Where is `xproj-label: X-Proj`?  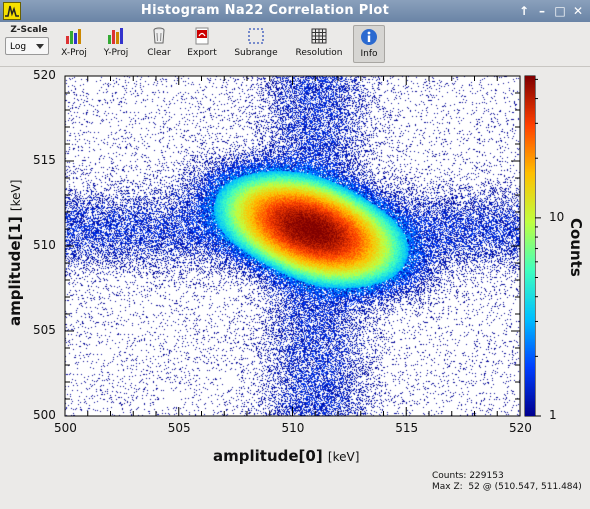
xproj-label: X-Proj is located at coordinates (74, 53).